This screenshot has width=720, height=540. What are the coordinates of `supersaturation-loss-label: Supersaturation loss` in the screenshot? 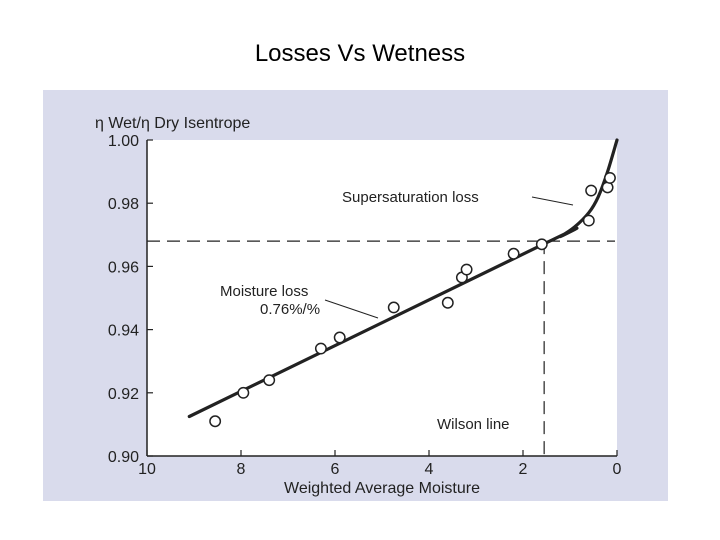 It's located at (410, 197).